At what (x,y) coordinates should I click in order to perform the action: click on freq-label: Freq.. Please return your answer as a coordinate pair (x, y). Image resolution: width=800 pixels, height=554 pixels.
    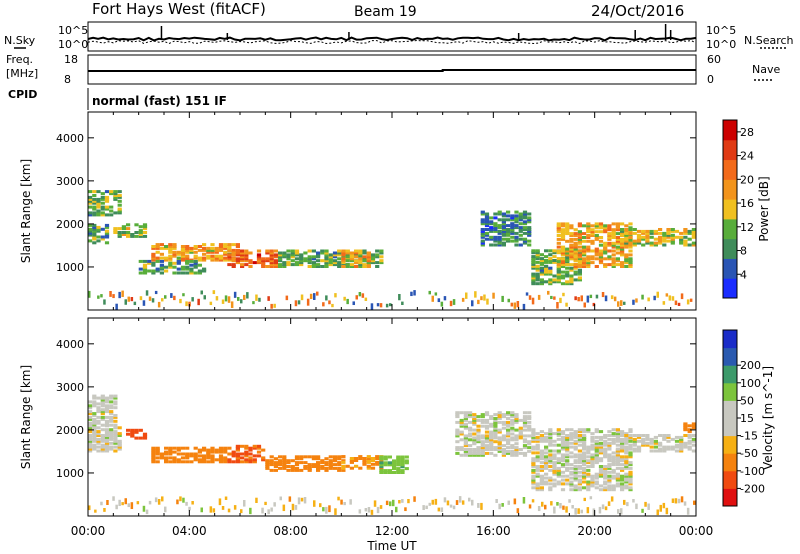
    Looking at the image, I should click on (19, 59).